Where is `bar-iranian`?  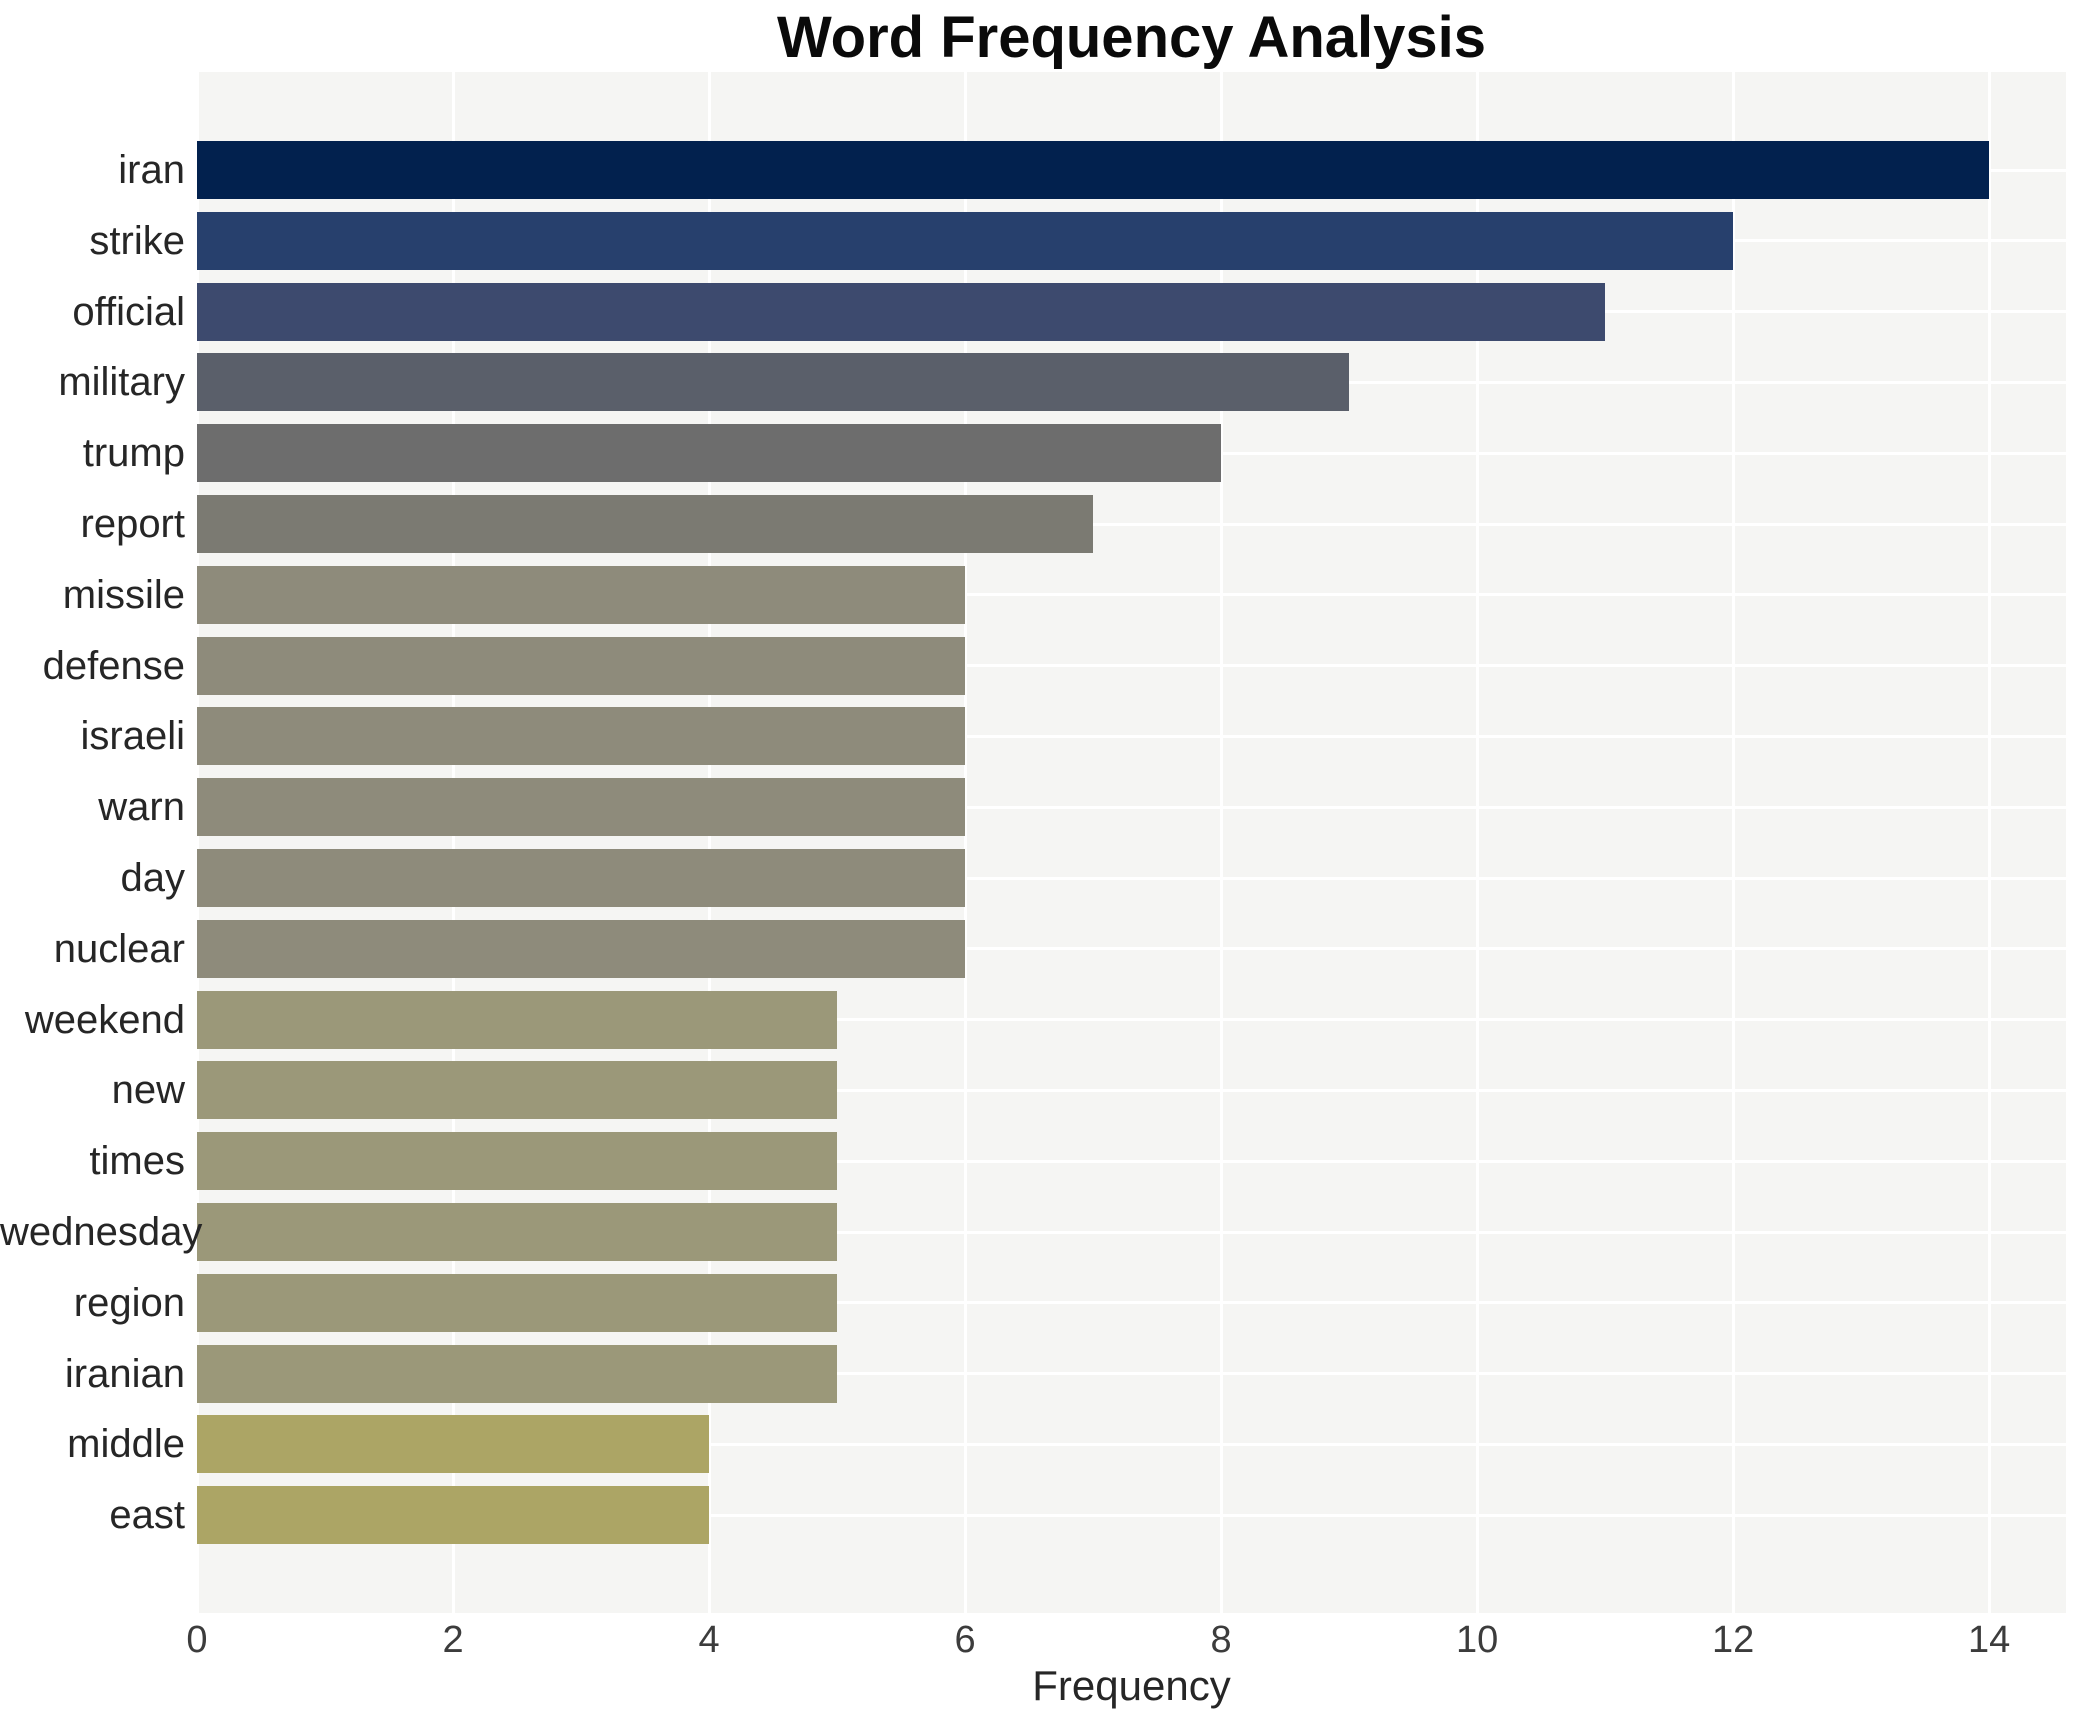 bar-iranian is located at coordinates (517, 1373).